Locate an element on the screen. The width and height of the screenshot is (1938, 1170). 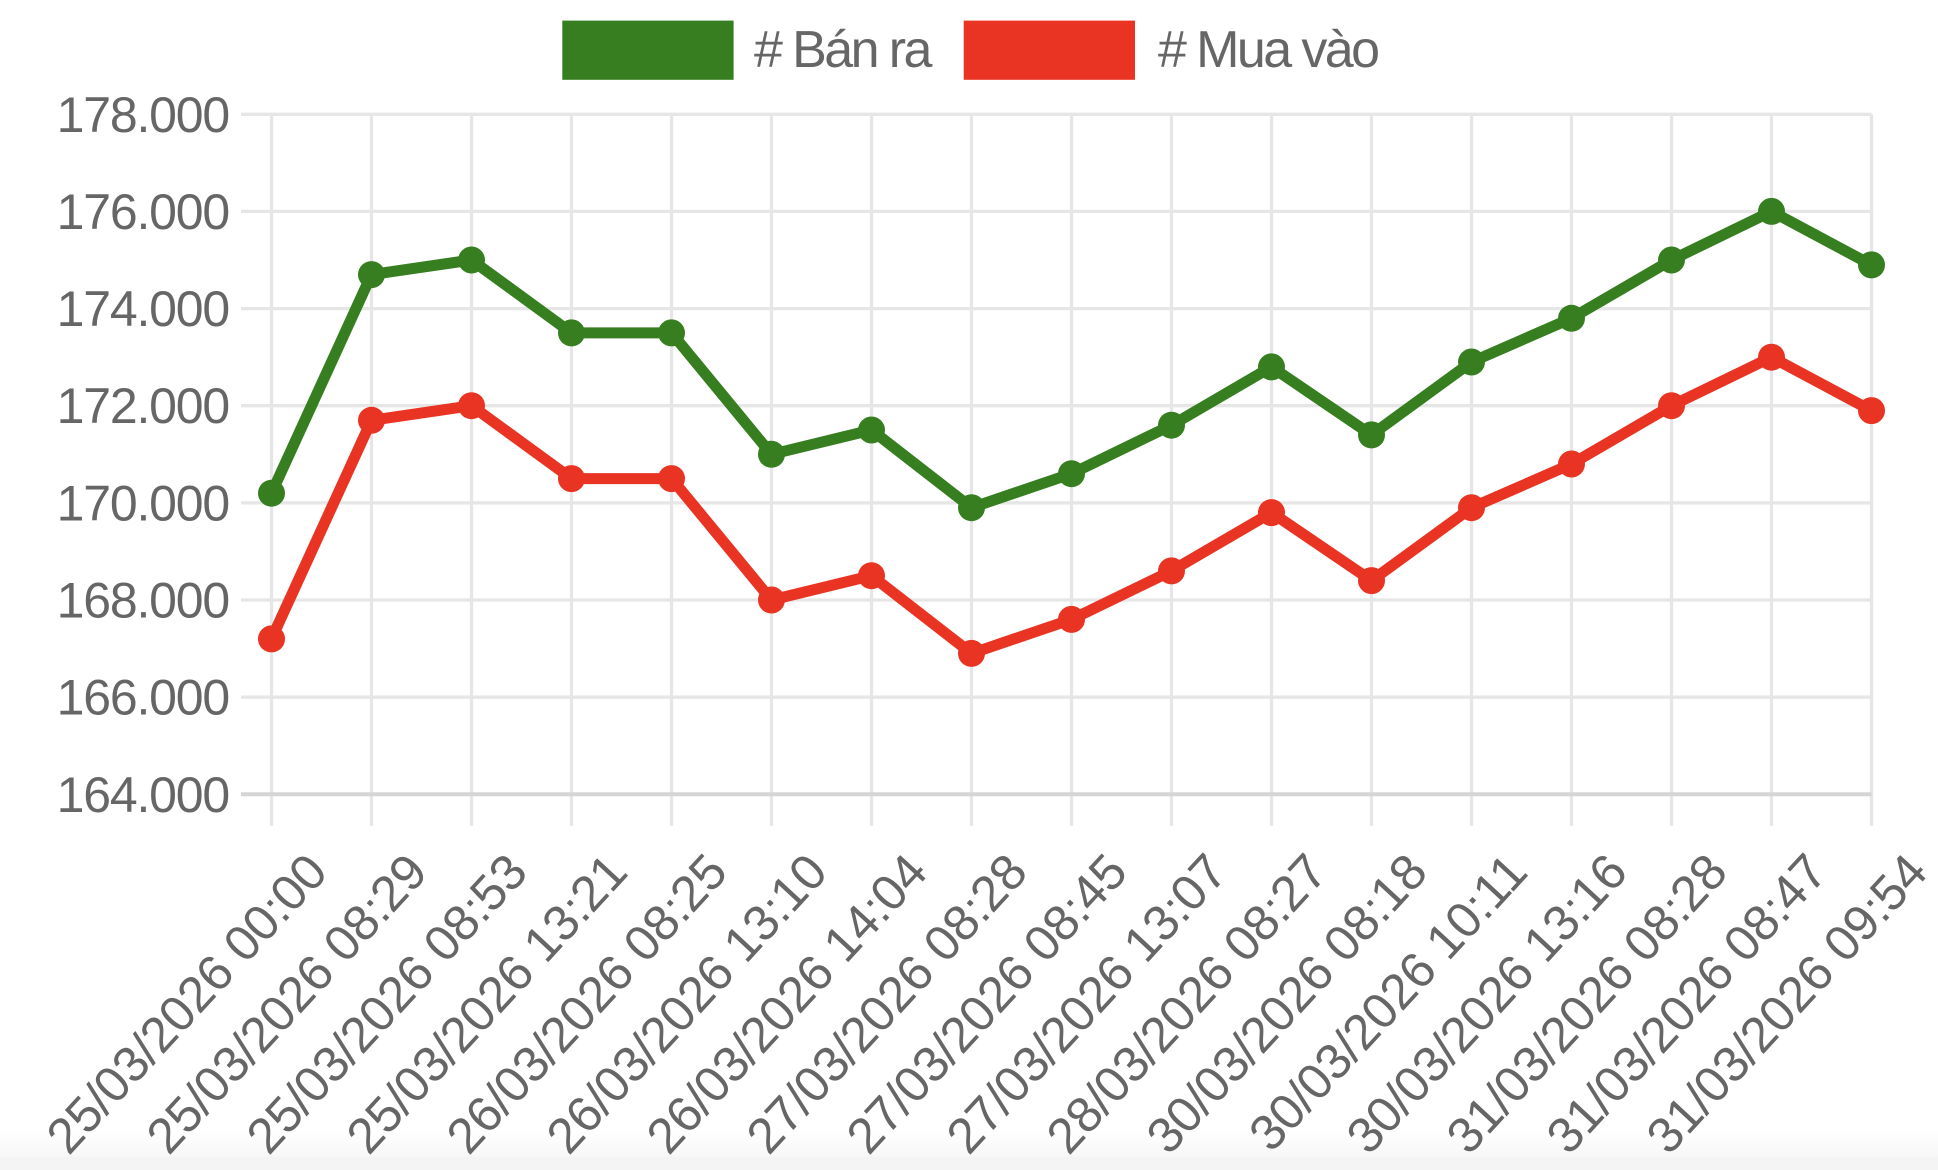
svg-text: 176.000 is located at coordinates (143, 212).